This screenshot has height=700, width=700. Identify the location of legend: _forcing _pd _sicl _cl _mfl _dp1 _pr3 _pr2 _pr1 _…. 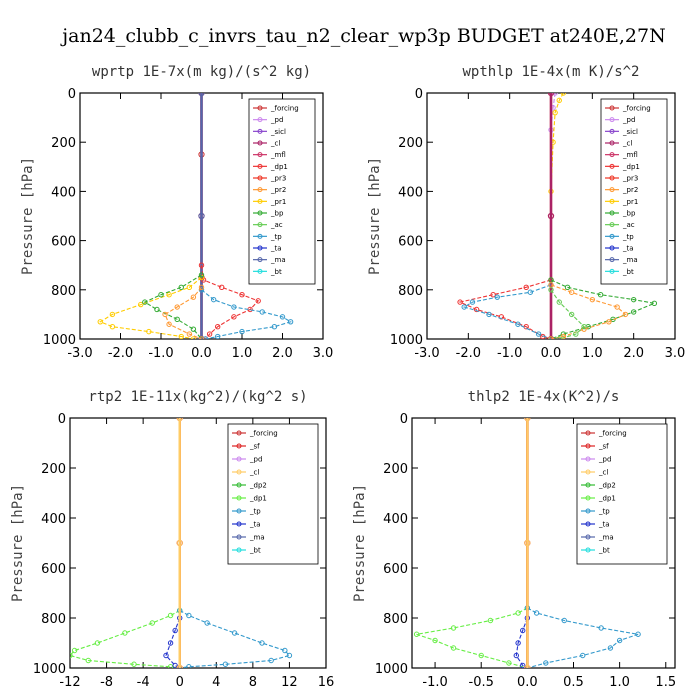
(282, 191).